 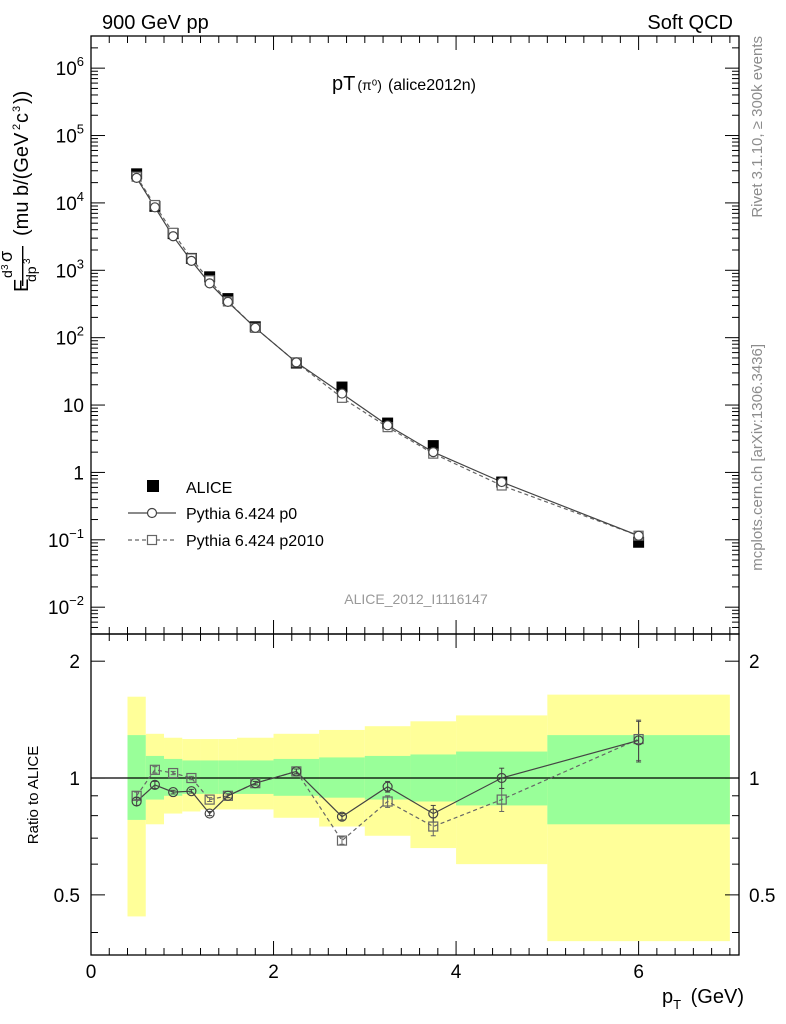 What do you see at coordinates (91, 972) in the screenshot?
I see `x-tick-label: 0` at bounding box center [91, 972].